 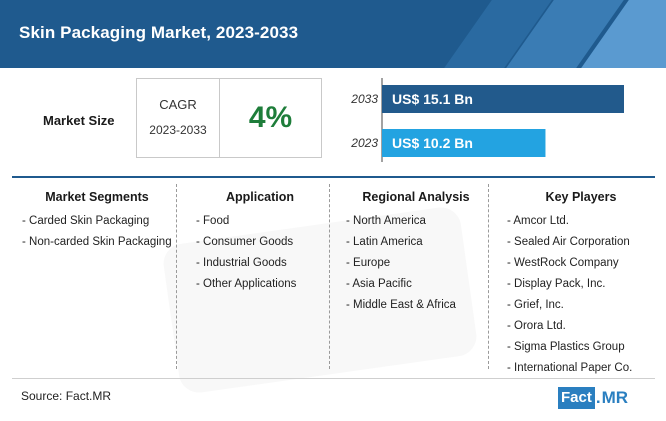 I want to click on application-title: Application, so click(x=260, y=197).